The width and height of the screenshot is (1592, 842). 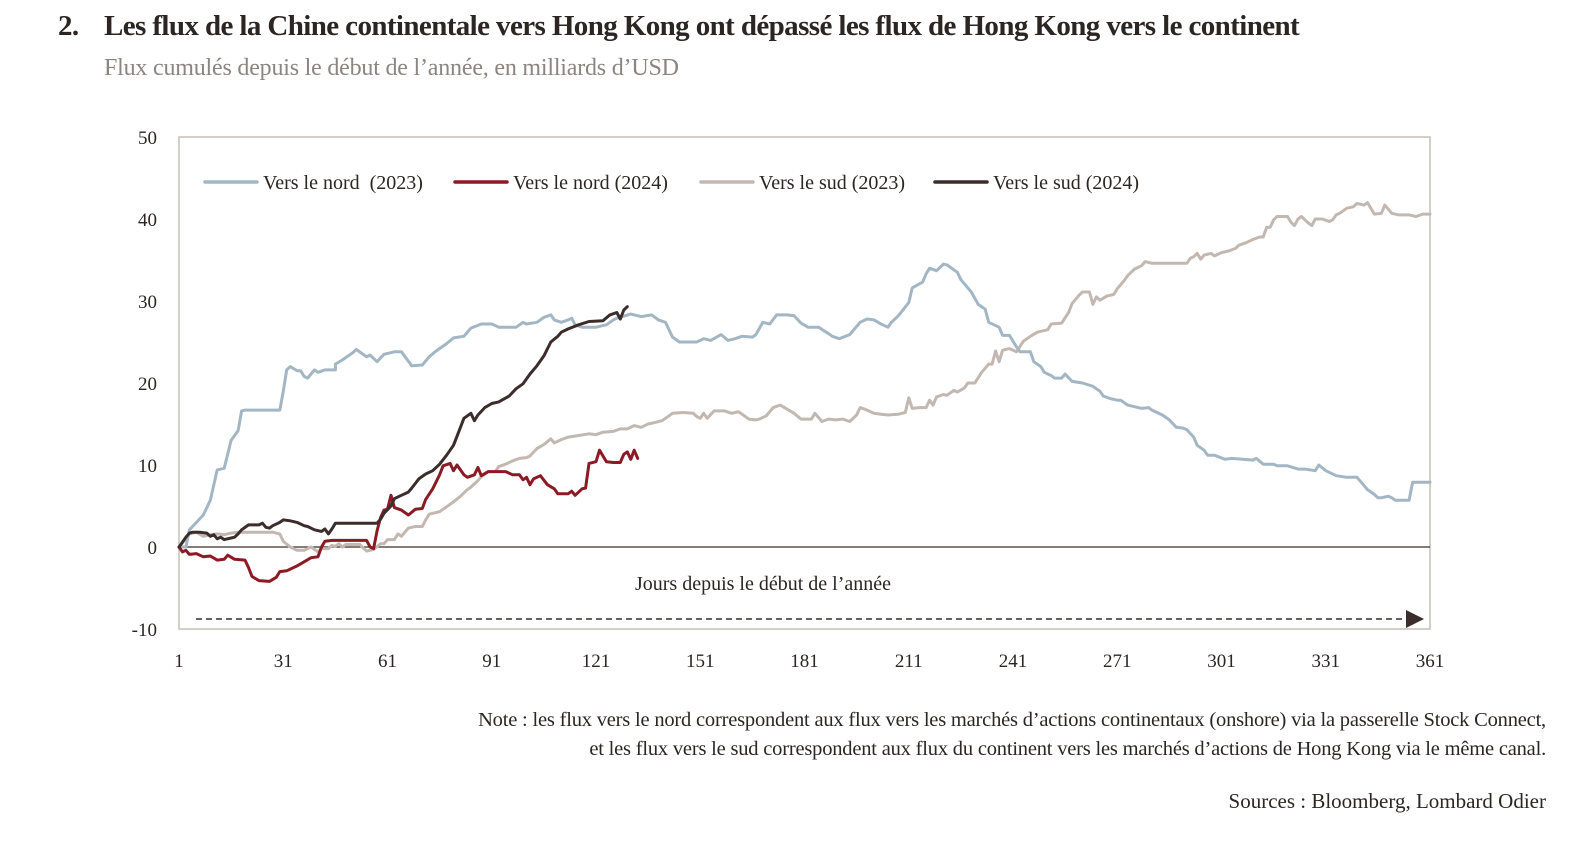 I want to click on legend-label: Vers le sud (2023), so click(x=832, y=183).